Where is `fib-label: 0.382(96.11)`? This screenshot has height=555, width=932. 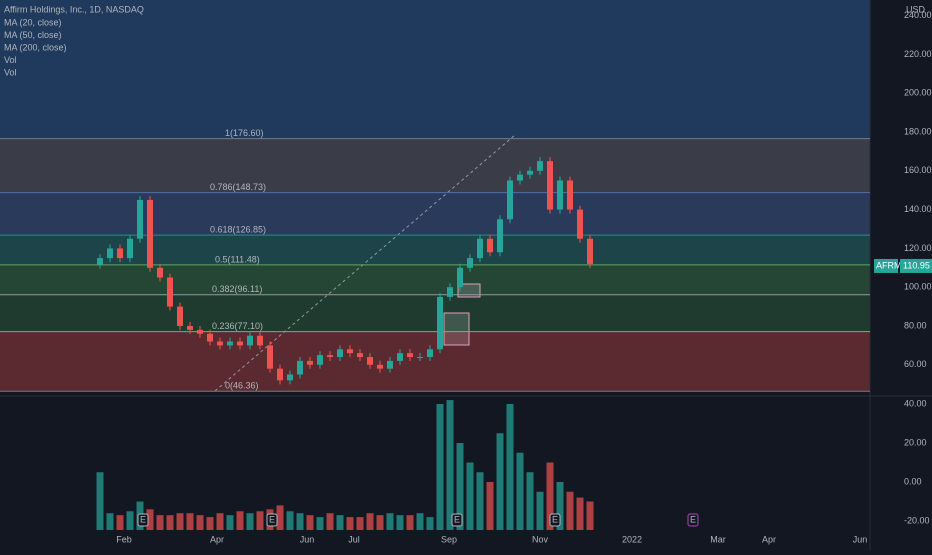 fib-label: 0.382(96.11) is located at coordinates (237, 289).